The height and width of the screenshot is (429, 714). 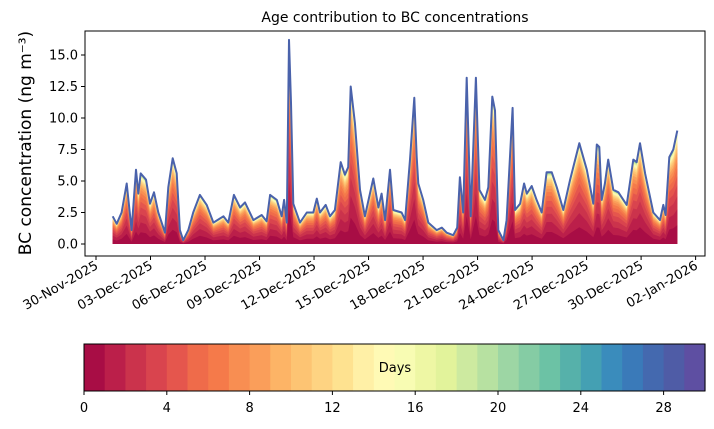 I want to click on colorbar-ticks: 0 4 8 12 16 20 24 28, so click(x=376, y=403).